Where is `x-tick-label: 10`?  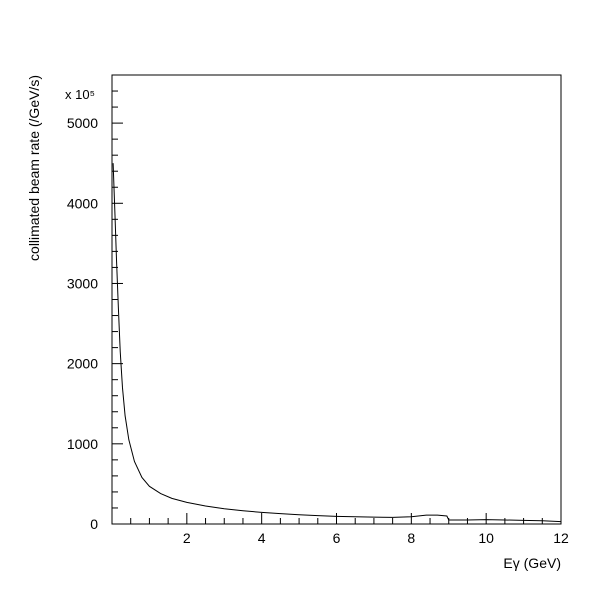 x-tick-label: 10 is located at coordinates (486, 538).